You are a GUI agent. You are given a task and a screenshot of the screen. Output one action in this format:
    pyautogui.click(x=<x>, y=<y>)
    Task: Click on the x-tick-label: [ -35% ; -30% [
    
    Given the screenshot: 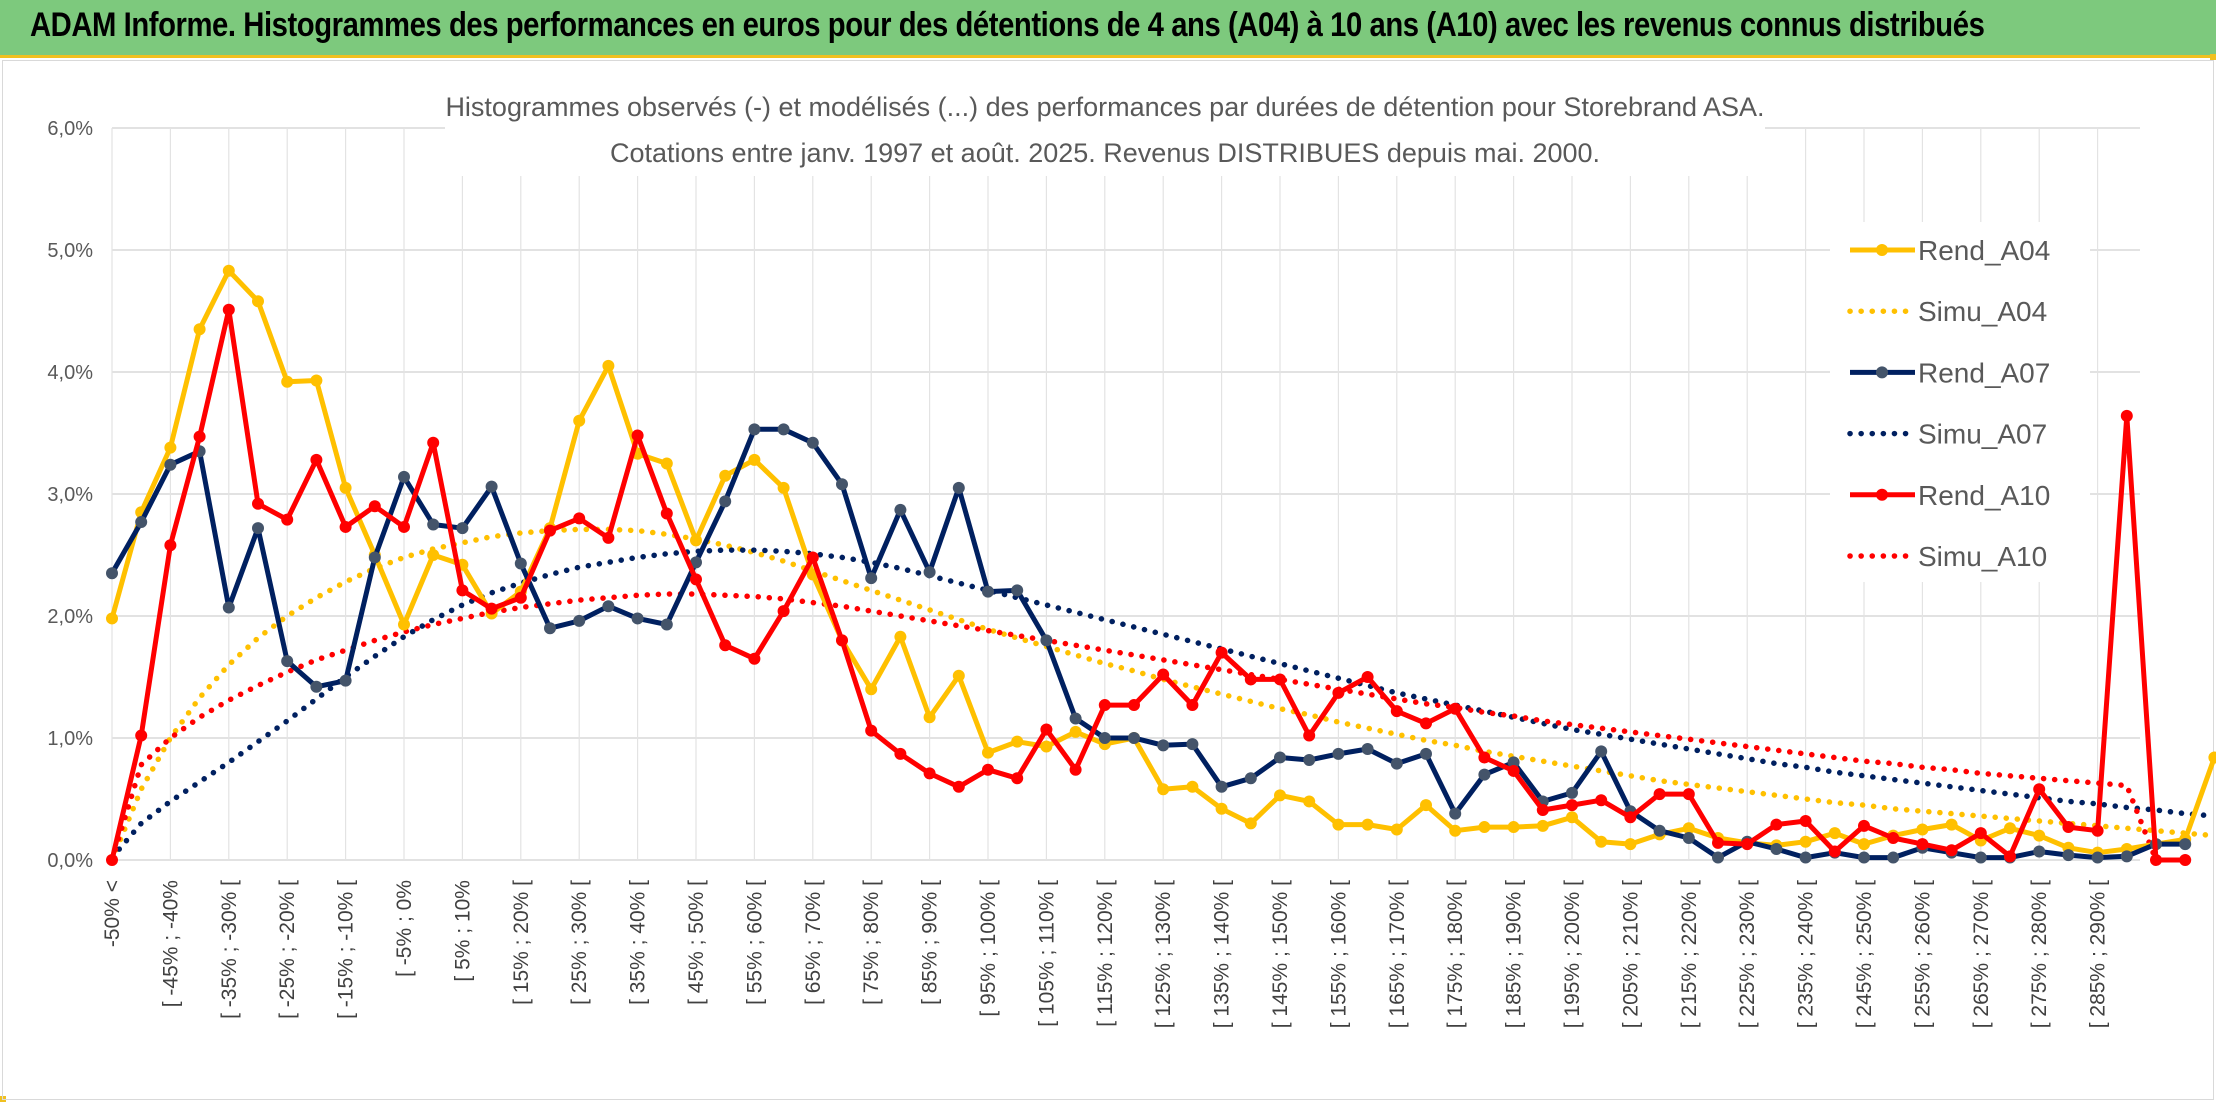 What is the action you would take?
    pyautogui.click(x=229, y=949)
    